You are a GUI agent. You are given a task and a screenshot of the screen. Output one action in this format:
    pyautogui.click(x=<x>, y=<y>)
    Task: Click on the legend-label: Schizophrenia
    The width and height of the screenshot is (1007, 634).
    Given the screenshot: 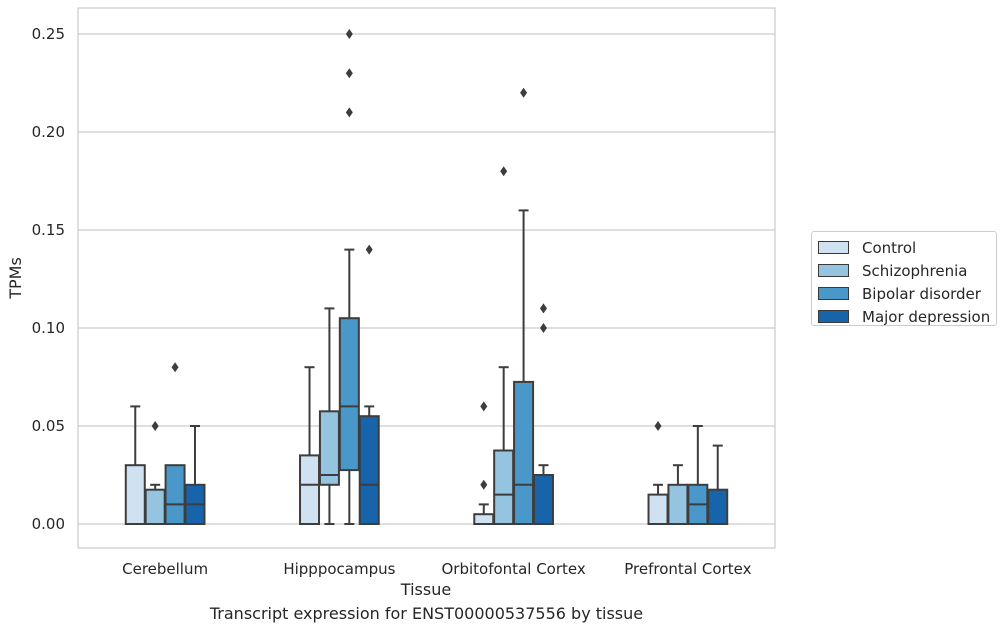 What is the action you would take?
    pyautogui.click(x=915, y=270)
    